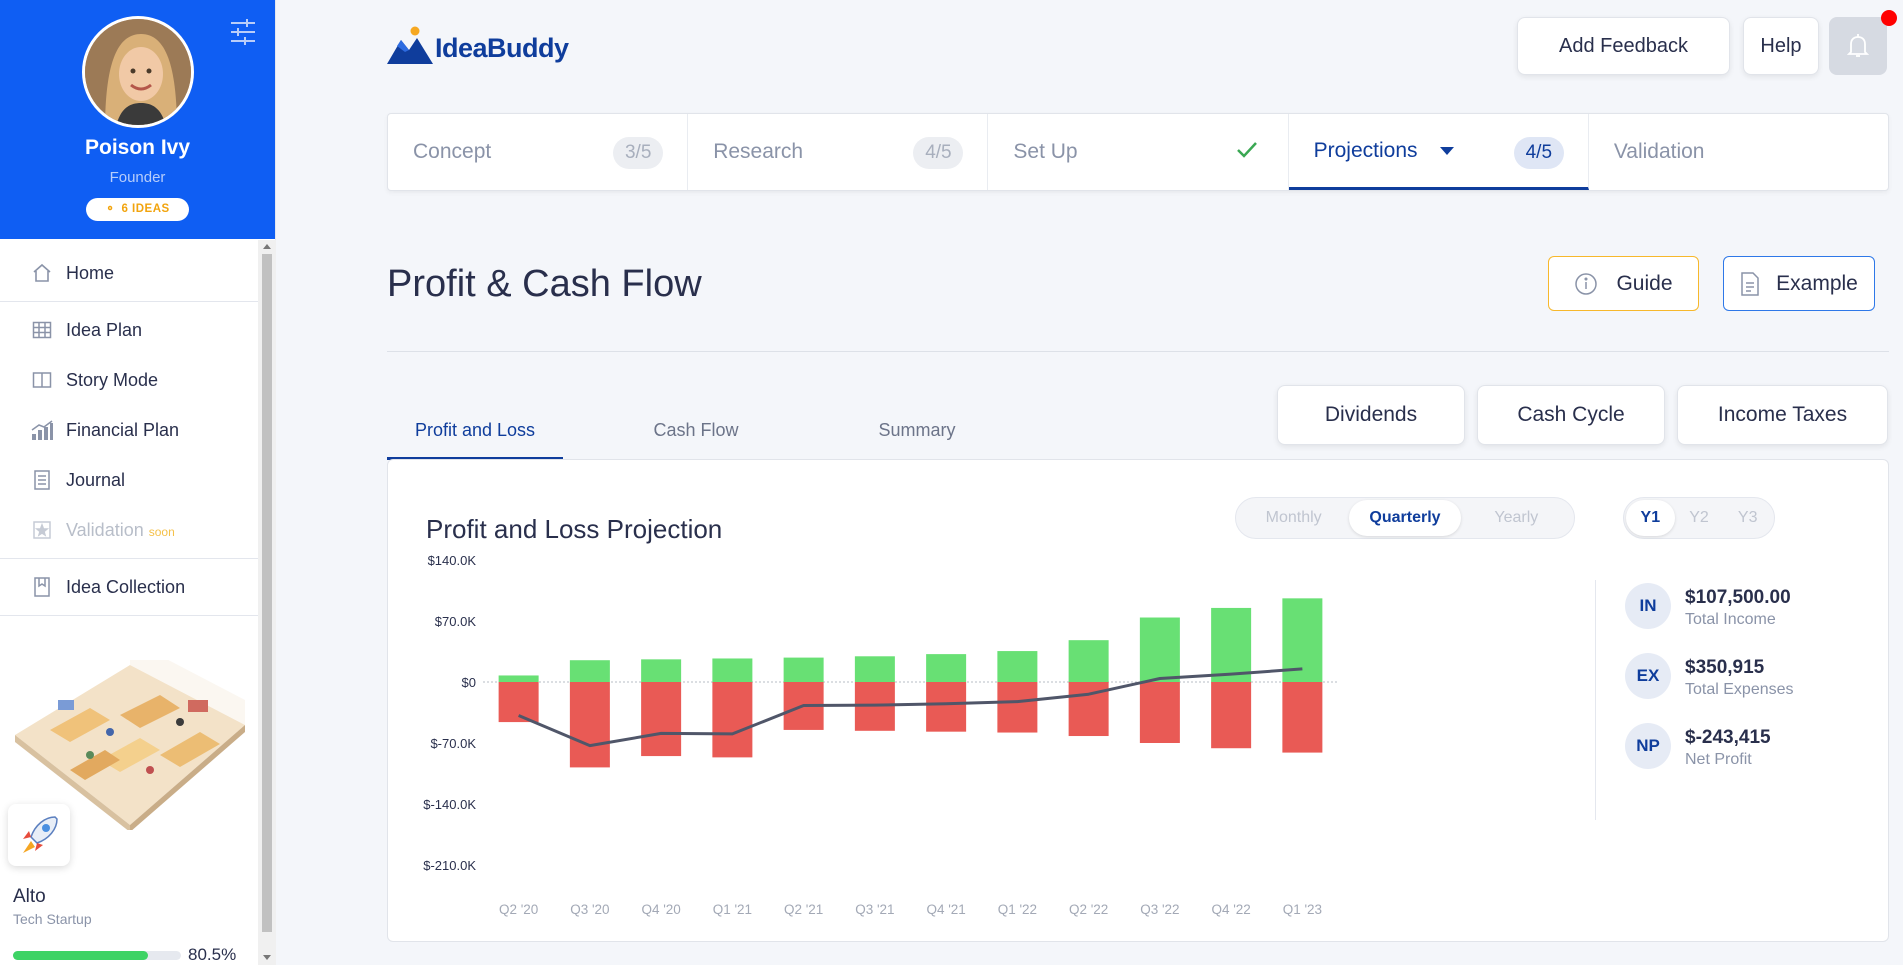 The width and height of the screenshot is (1903, 965). I want to click on x-tick-label: Q2 '20, so click(518, 909).